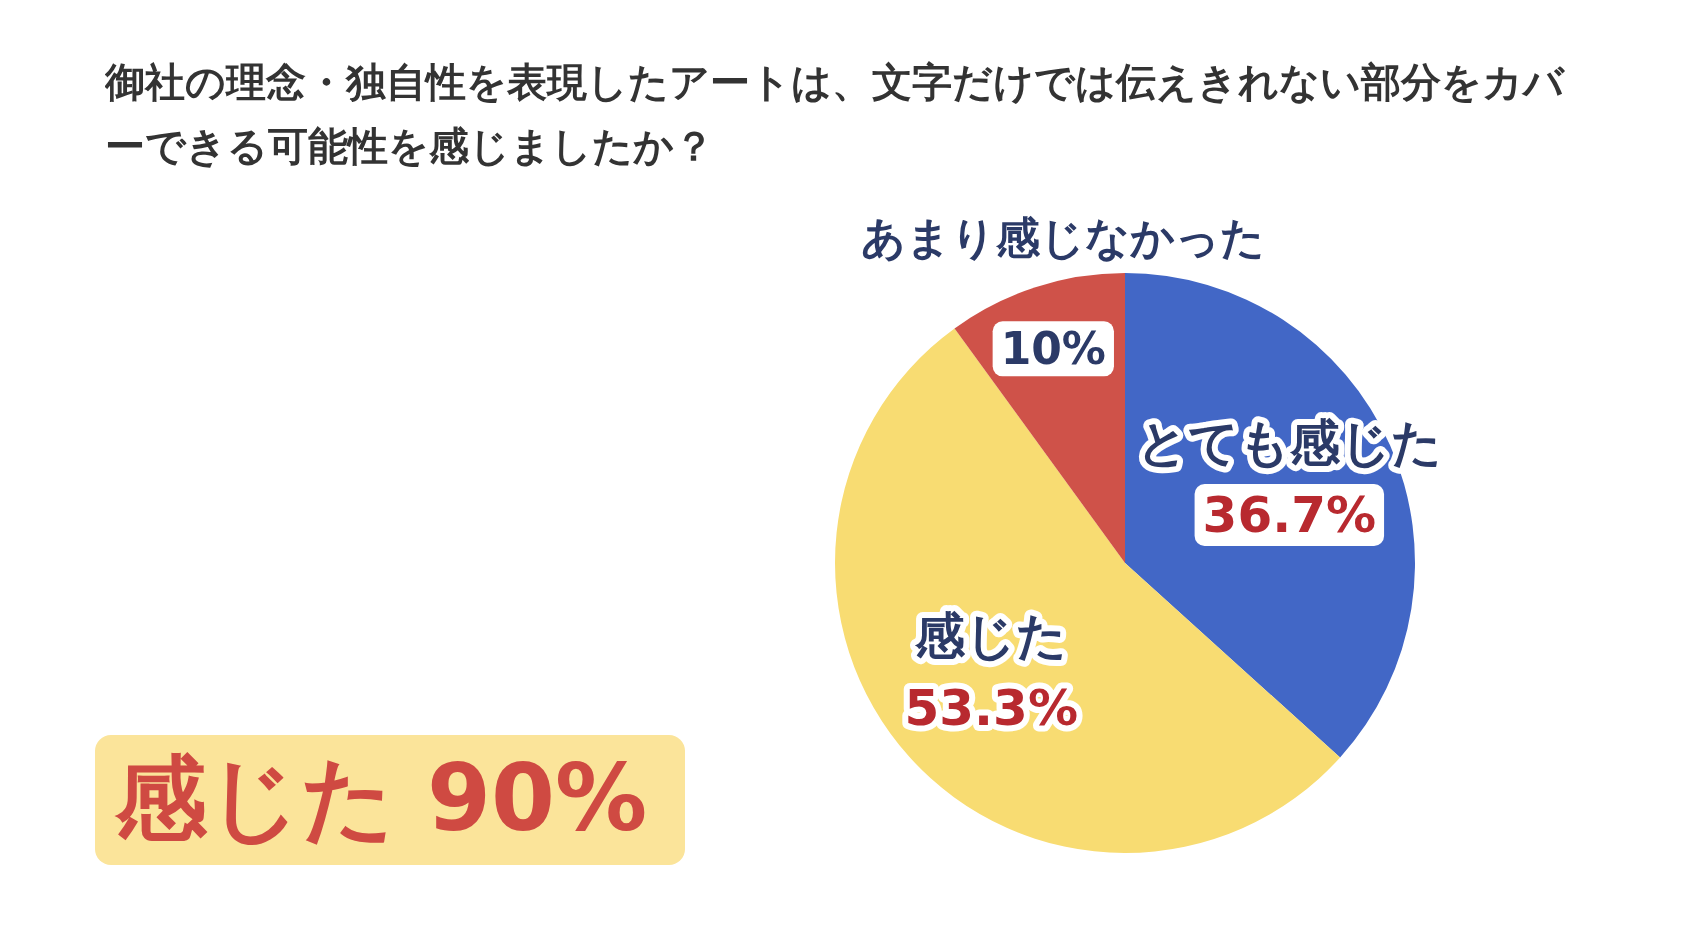 The image size is (1683, 950). I want to click on slice-label: あまり感じなかった, so click(1063, 237).